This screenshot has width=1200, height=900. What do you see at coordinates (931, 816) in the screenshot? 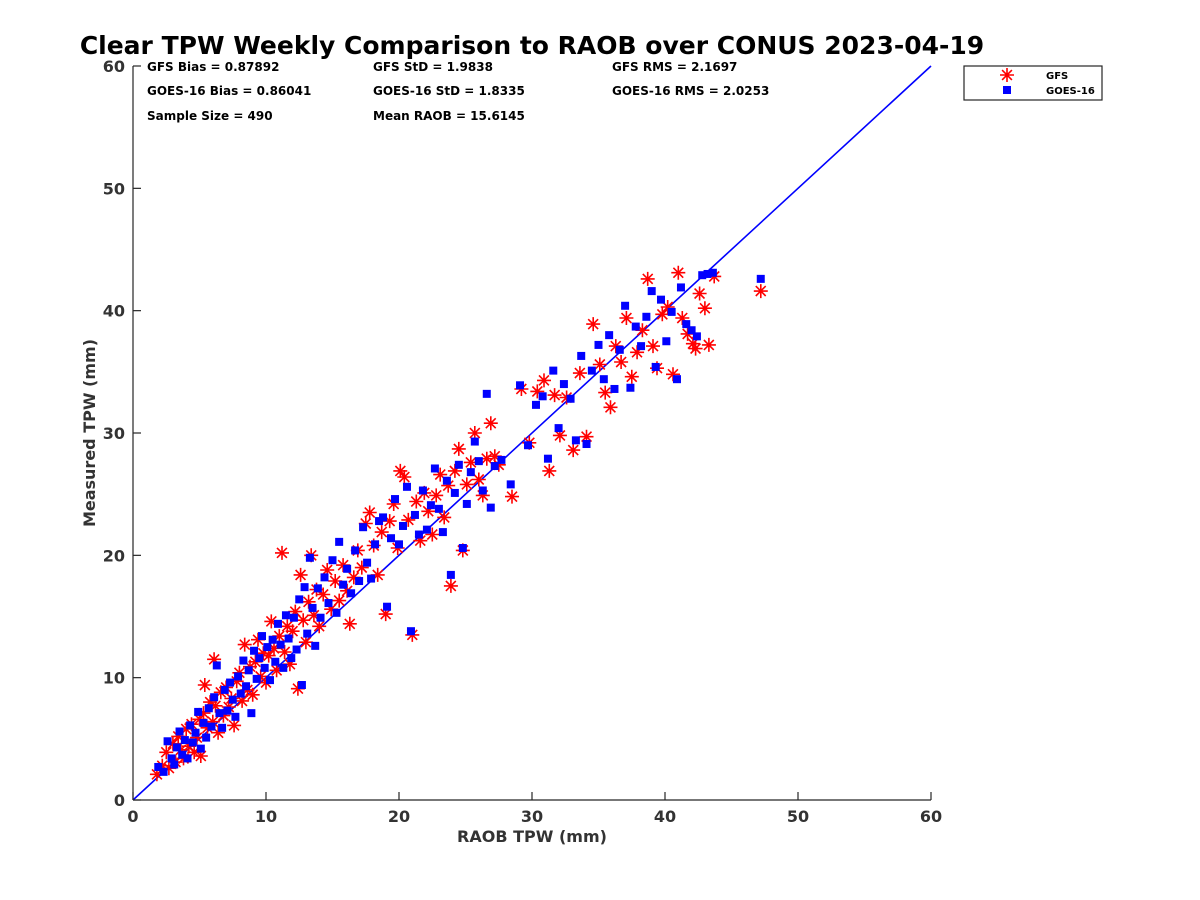
I see `x-tick-label: 60` at bounding box center [931, 816].